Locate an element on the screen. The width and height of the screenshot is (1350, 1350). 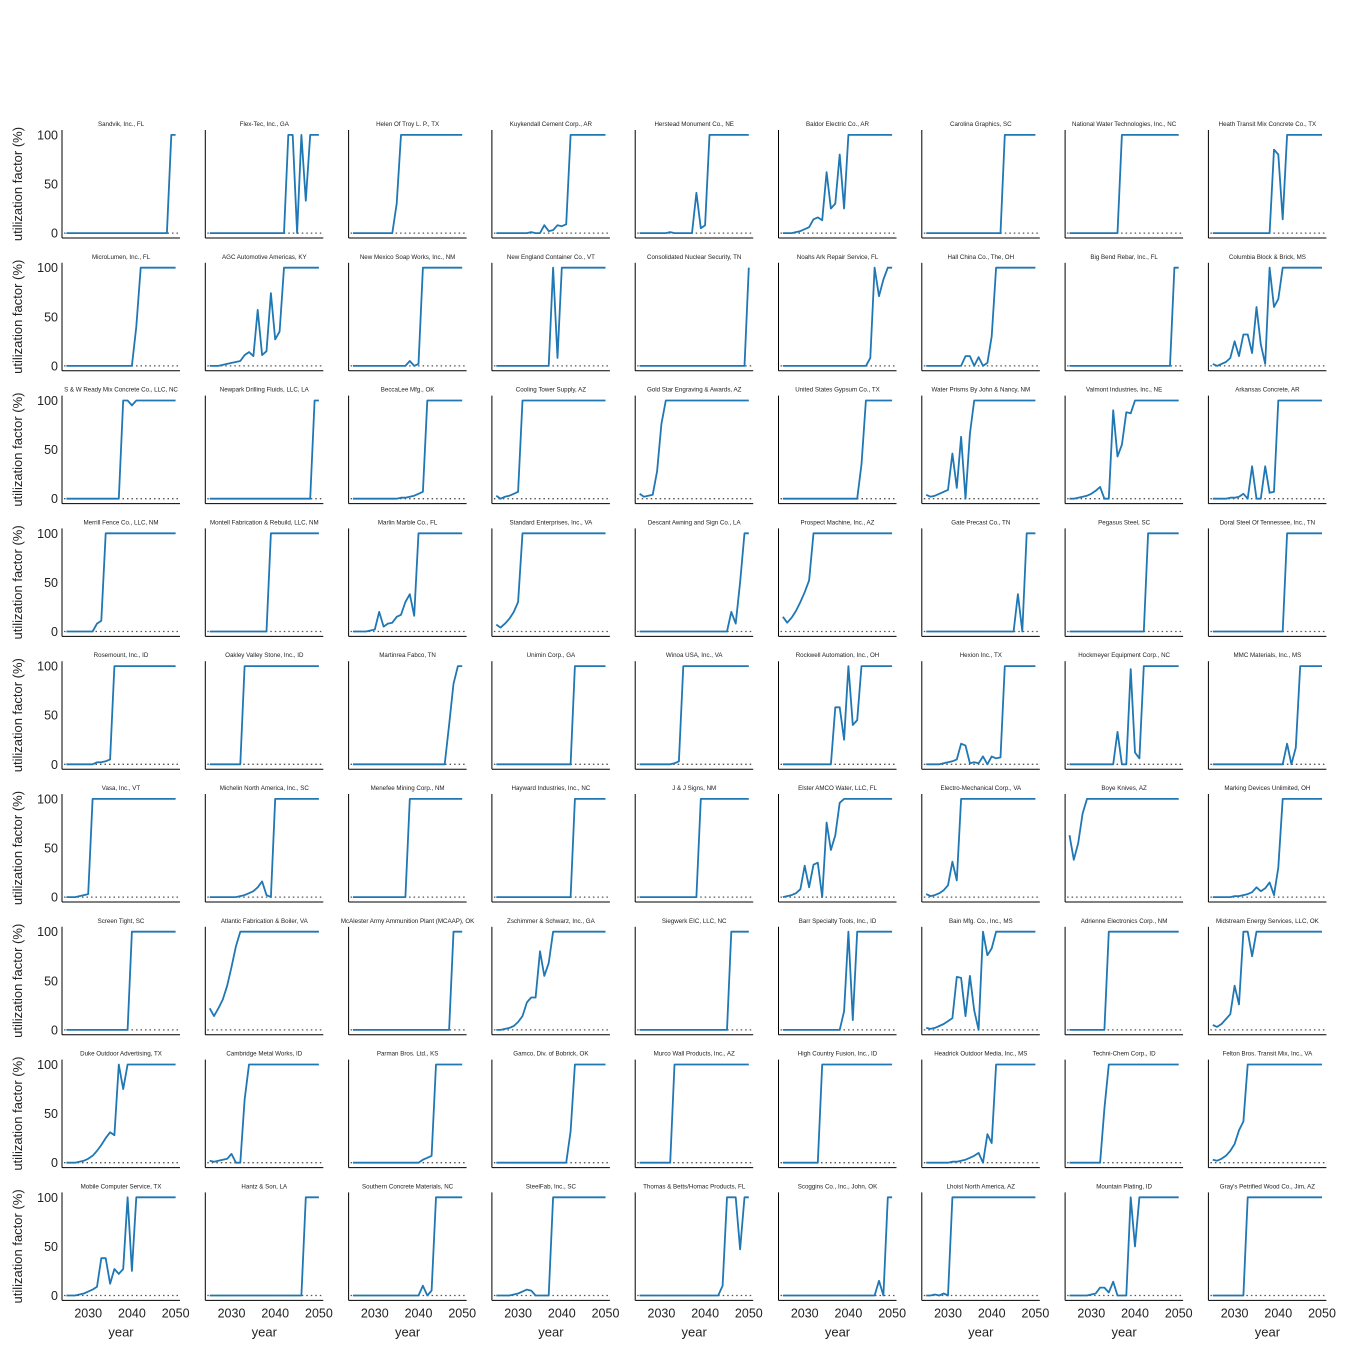
subplot: National Water Technologies, Inc., NC is located at coordinates (1124, 180).